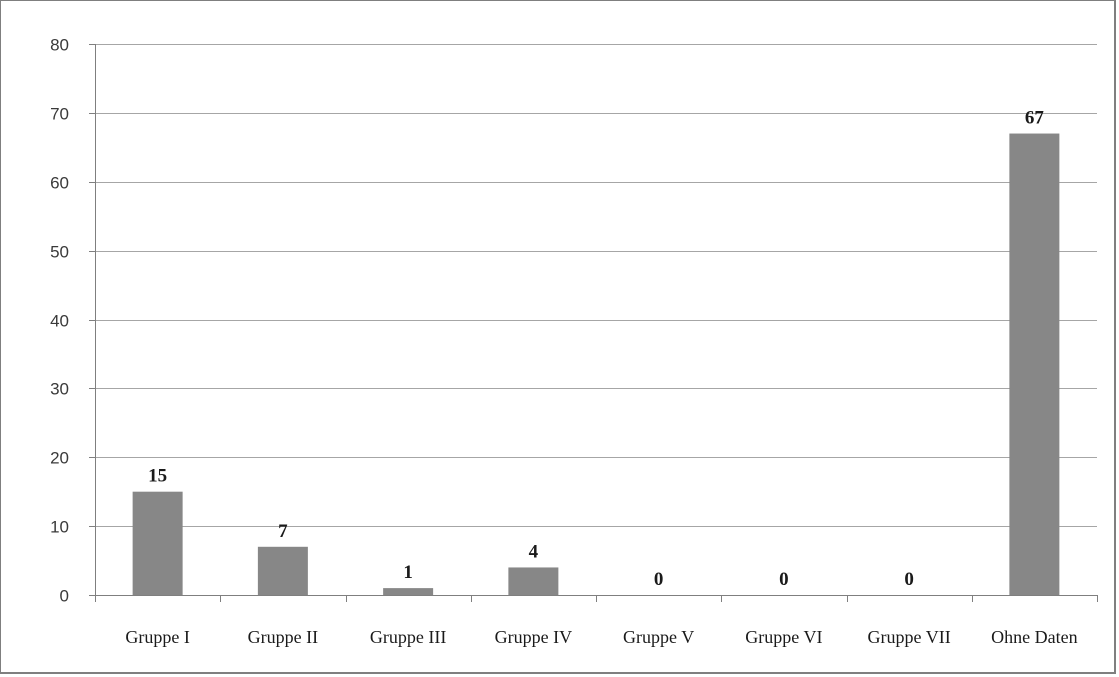 This screenshot has height=677, width=1119. I want to click on y-tick-label: 70, so click(59, 114).